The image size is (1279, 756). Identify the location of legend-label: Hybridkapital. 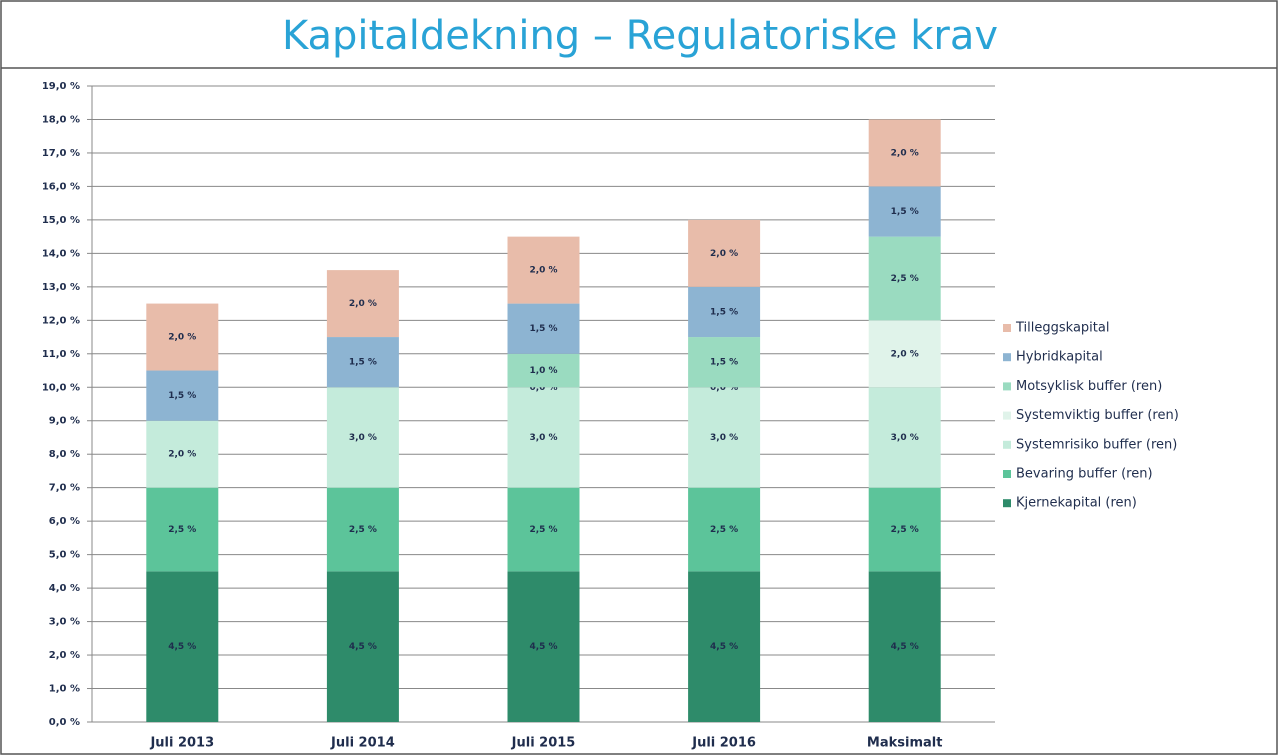
(1059, 357).